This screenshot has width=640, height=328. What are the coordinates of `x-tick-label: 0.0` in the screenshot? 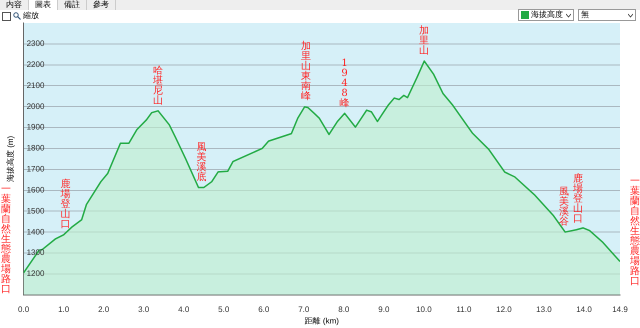 It's located at (24, 309).